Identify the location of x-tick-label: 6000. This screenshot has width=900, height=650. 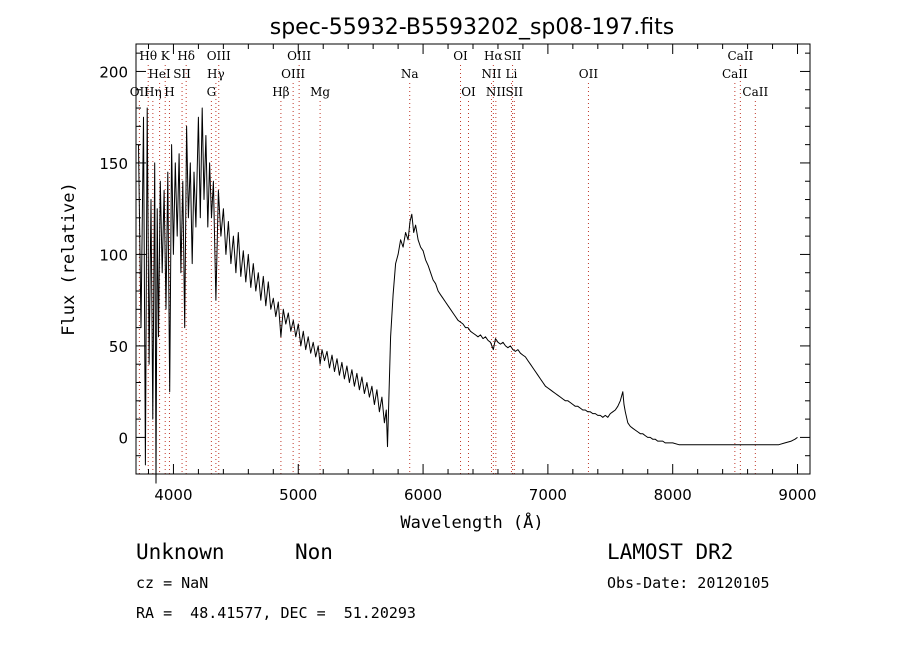
(423, 495).